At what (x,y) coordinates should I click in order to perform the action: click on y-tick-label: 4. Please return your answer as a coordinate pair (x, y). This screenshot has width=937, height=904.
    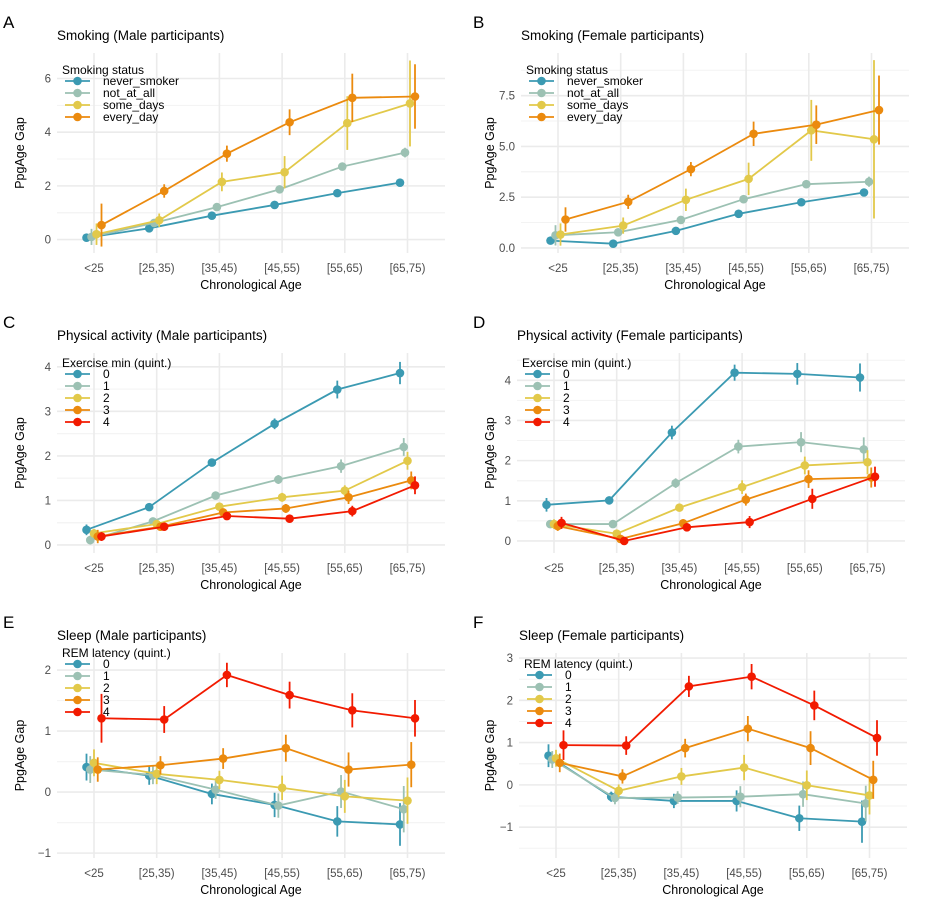
    Looking at the image, I should click on (48, 133).